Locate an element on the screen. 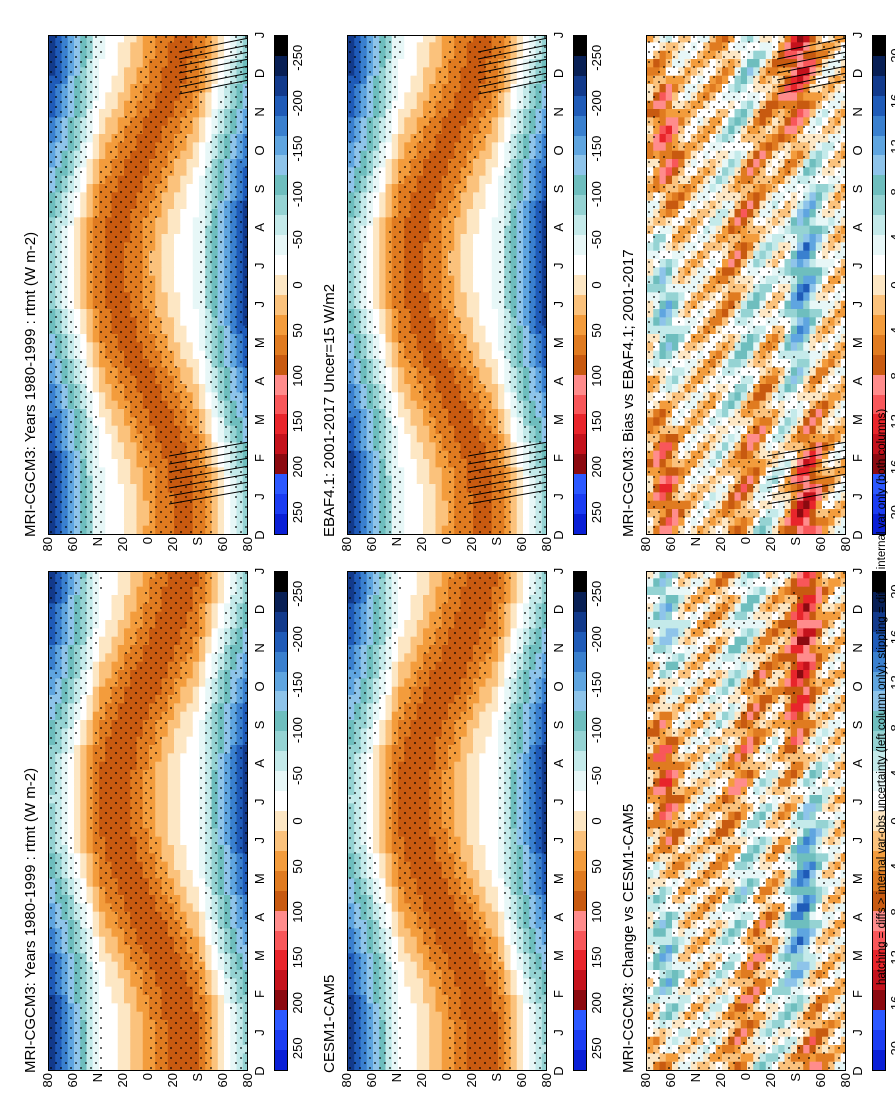 This screenshot has width=895, height=1105. colorbar-swatch is located at coordinates (281, 484).